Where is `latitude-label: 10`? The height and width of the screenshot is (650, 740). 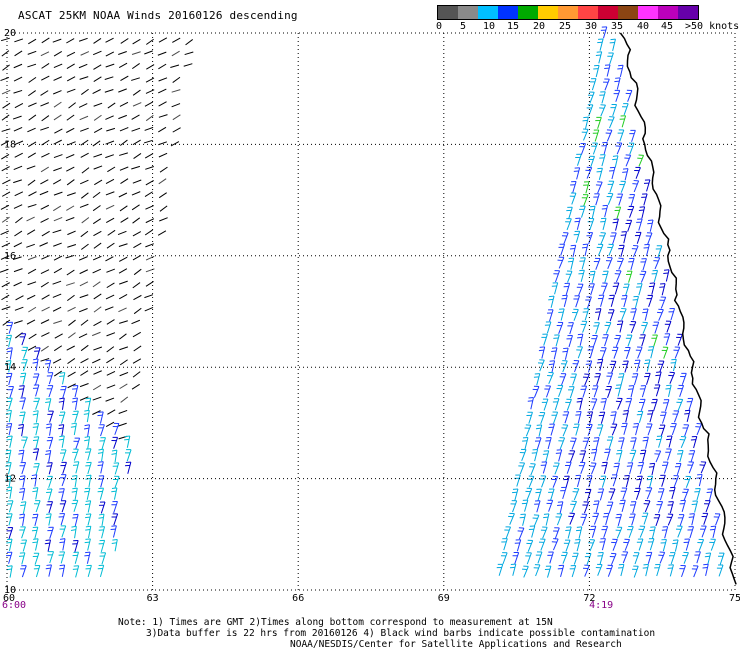 latitude-label: 10 is located at coordinates (10, 590).